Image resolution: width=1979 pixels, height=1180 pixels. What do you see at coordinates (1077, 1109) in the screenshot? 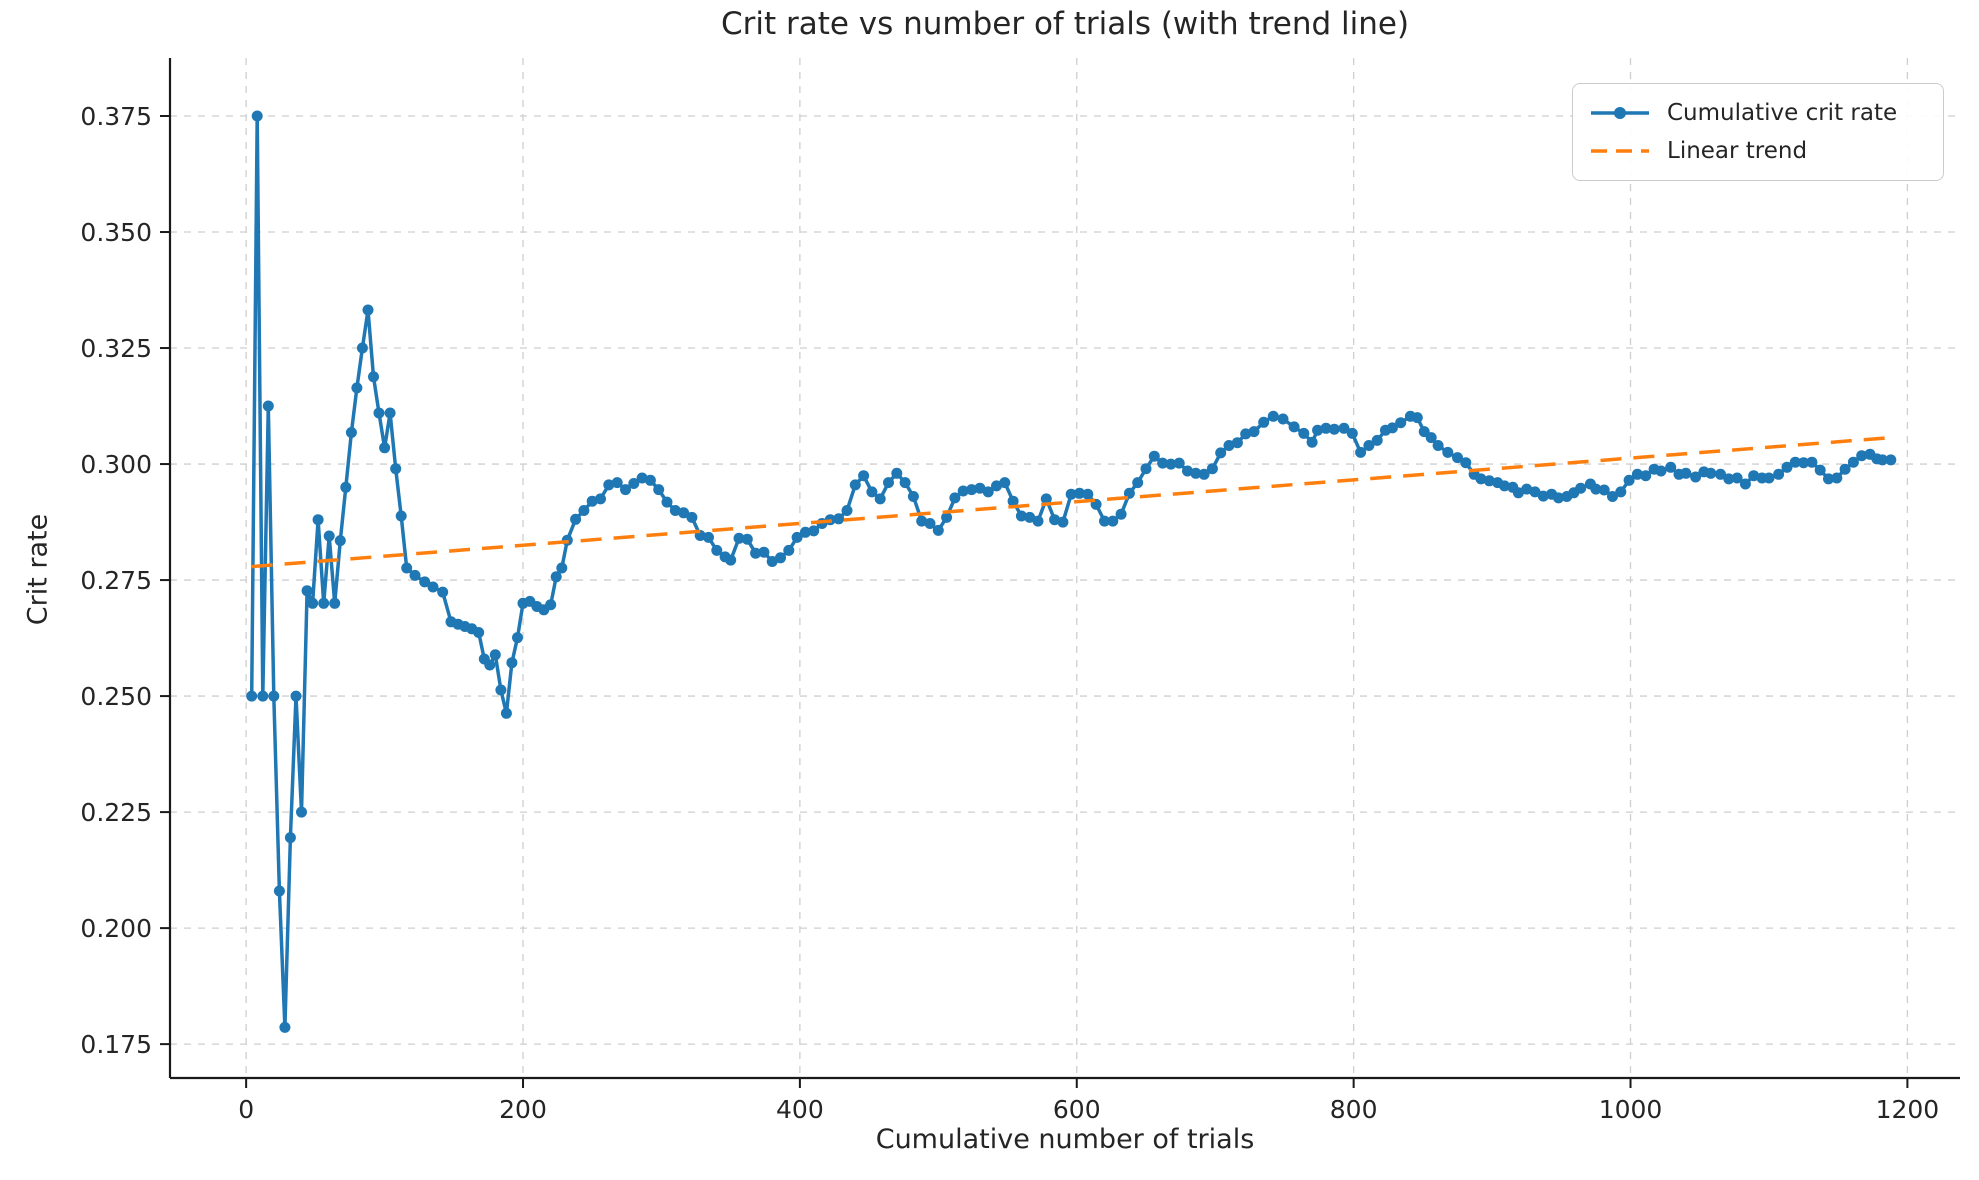
I see `x-tick-label: 600` at bounding box center [1077, 1109].